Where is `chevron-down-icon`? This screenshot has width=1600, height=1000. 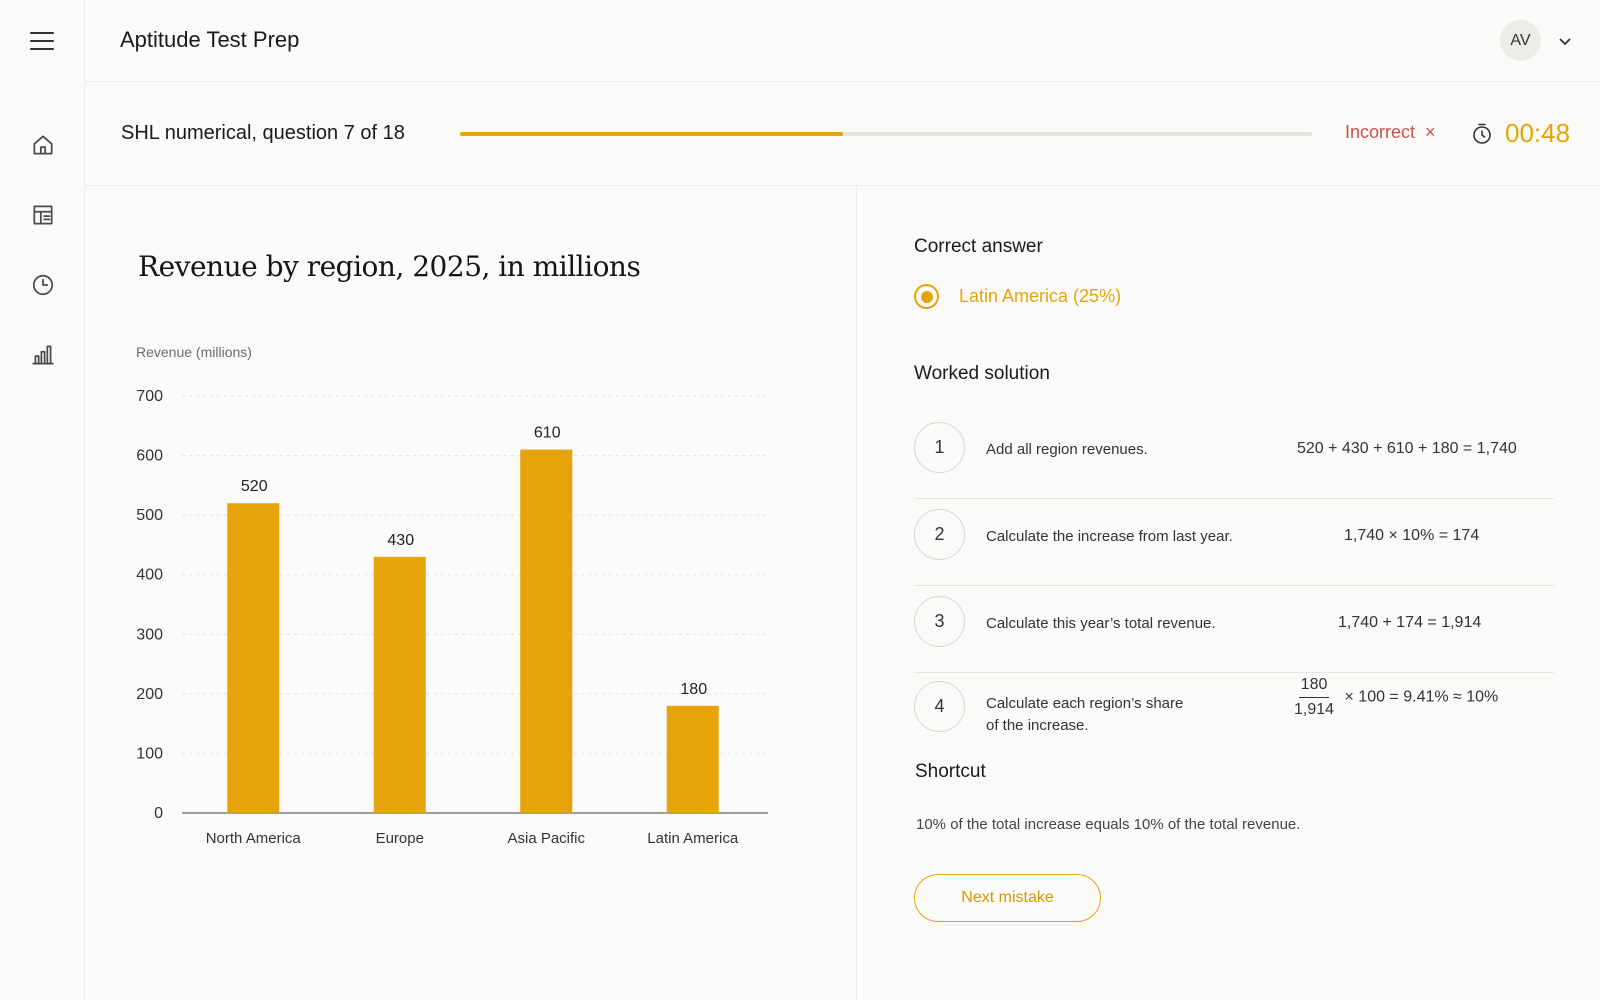 chevron-down-icon is located at coordinates (1565, 41).